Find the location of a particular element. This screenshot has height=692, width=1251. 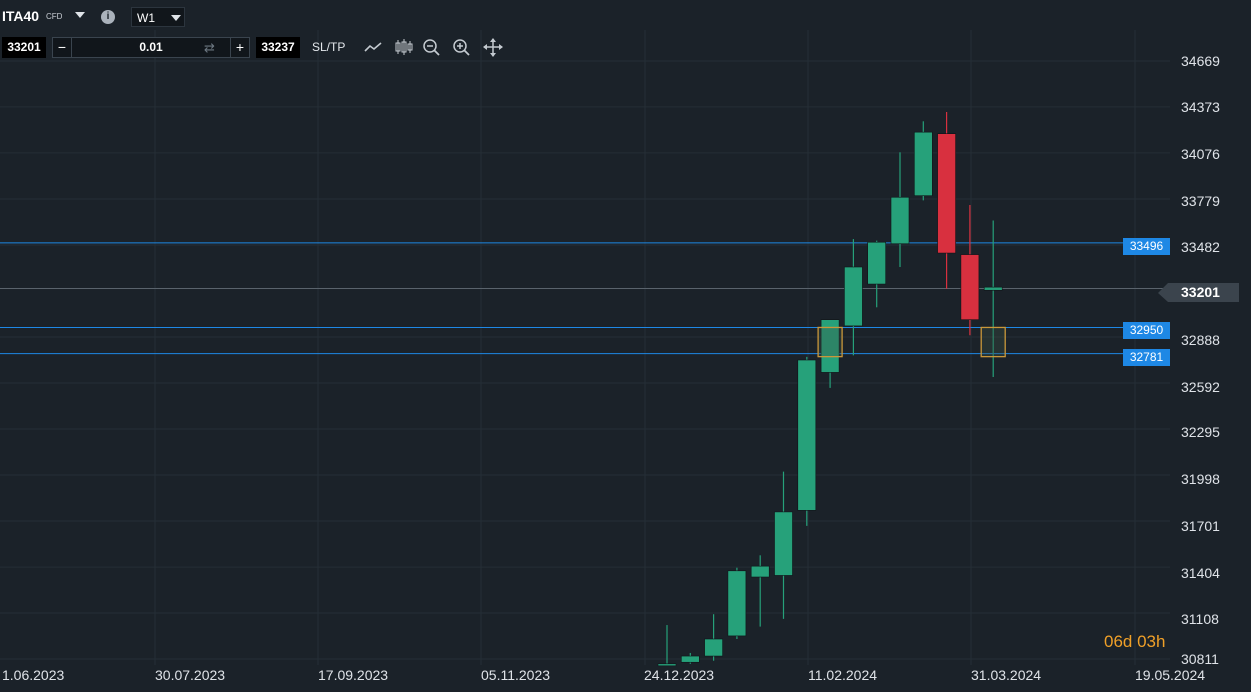

y-axis-label: 33779 is located at coordinates (1200, 201).